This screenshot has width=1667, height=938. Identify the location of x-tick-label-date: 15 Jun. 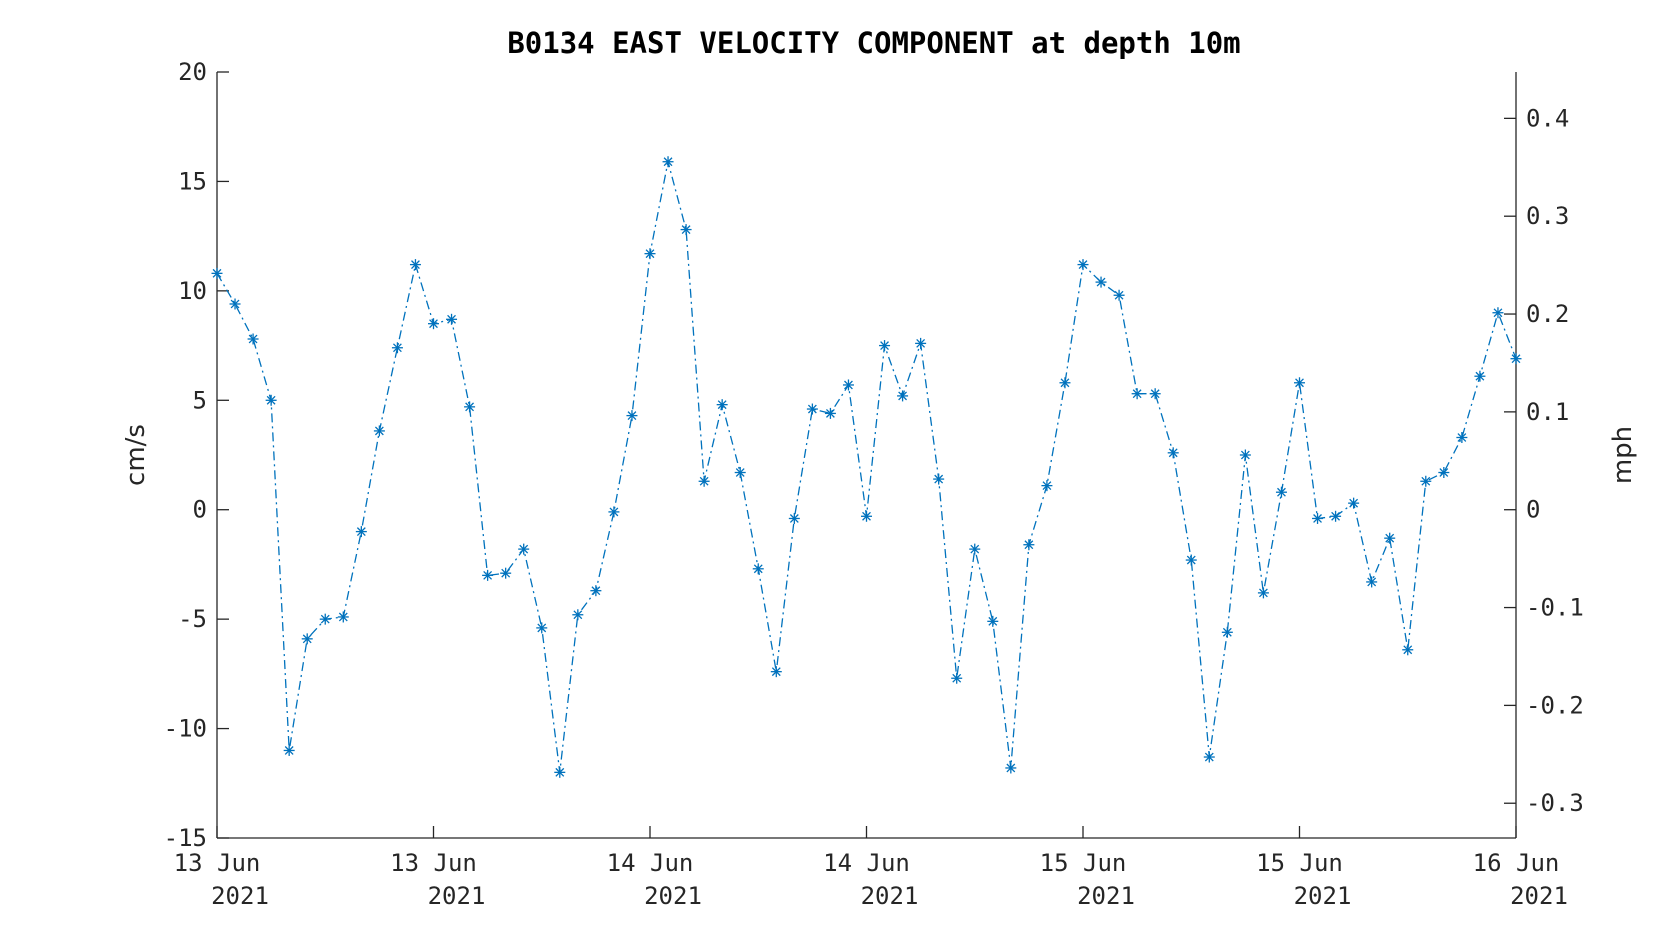
(1083, 863).